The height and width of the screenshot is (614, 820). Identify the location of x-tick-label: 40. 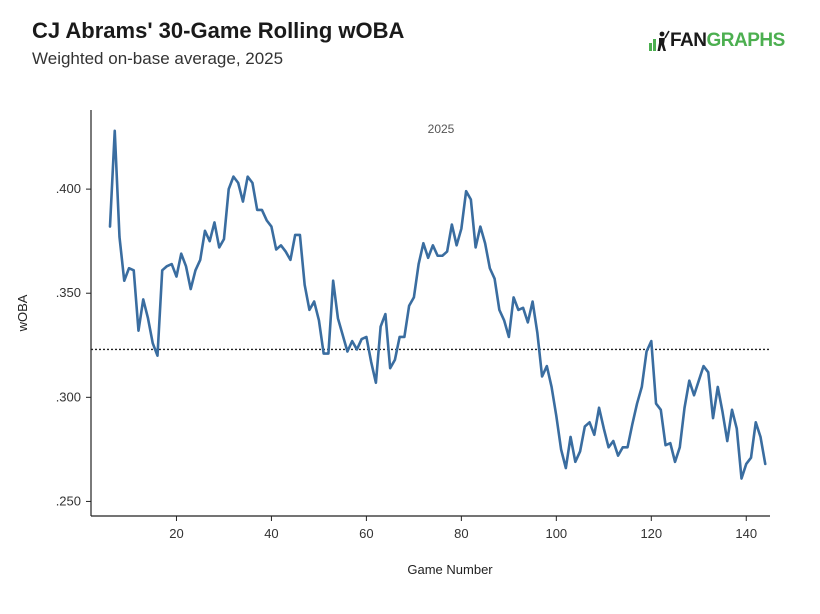
(271, 533).